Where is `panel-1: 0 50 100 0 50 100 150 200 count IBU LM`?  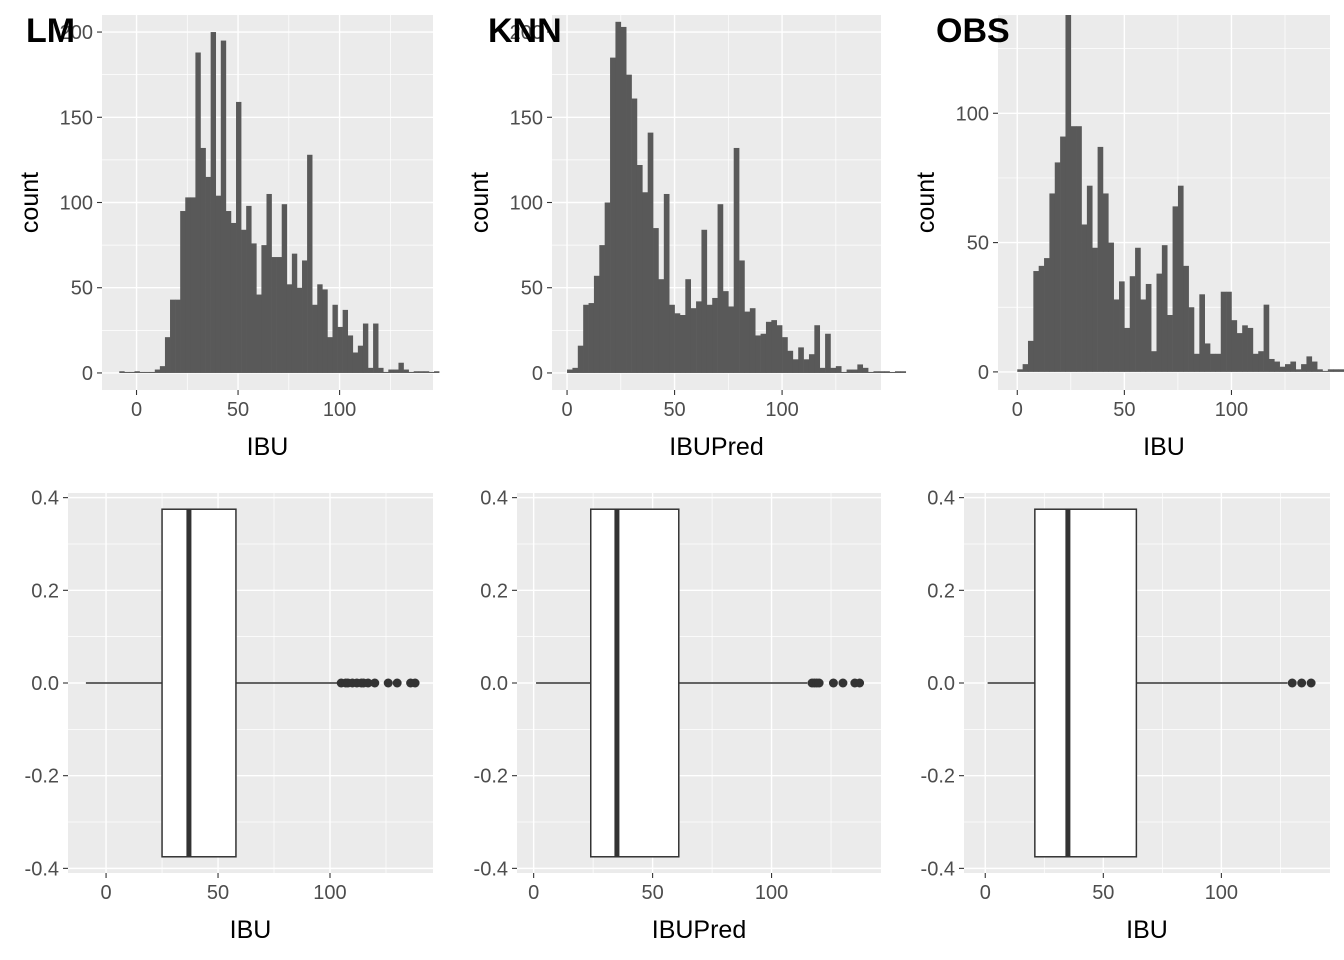
panel-1: 0 50 100 0 50 100 150 200 count IBU LM is located at coordinates (228, 236).